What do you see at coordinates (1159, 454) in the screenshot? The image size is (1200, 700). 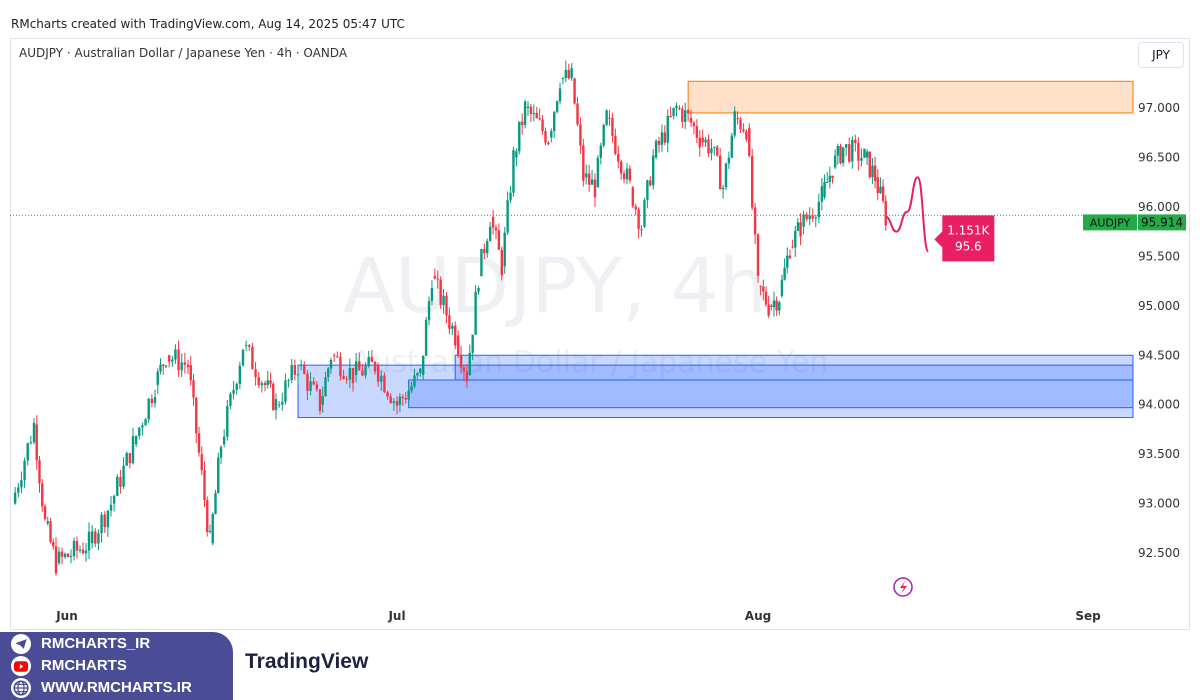 I see `y-tick-label: 93.500` at bounding box center [1159, 454].